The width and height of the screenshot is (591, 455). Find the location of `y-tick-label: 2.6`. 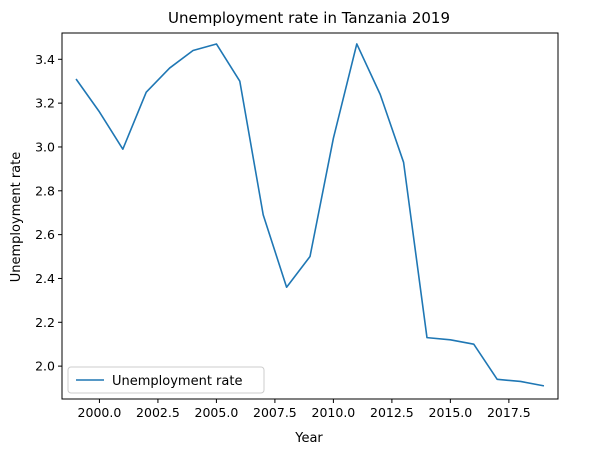

y-tick-label: 2.6 is located at coordinates (45, 234).